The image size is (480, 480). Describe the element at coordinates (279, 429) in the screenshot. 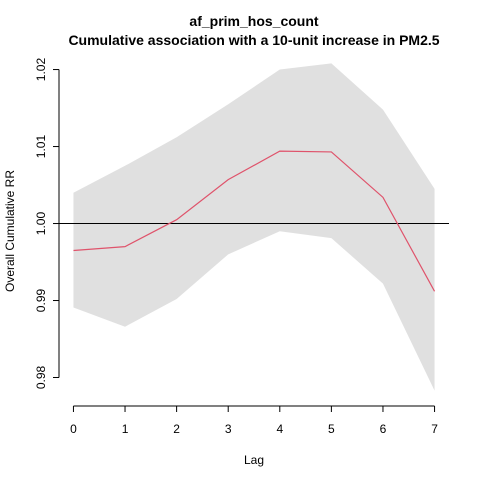

I see `x-tick-label-4: 4` at that location.